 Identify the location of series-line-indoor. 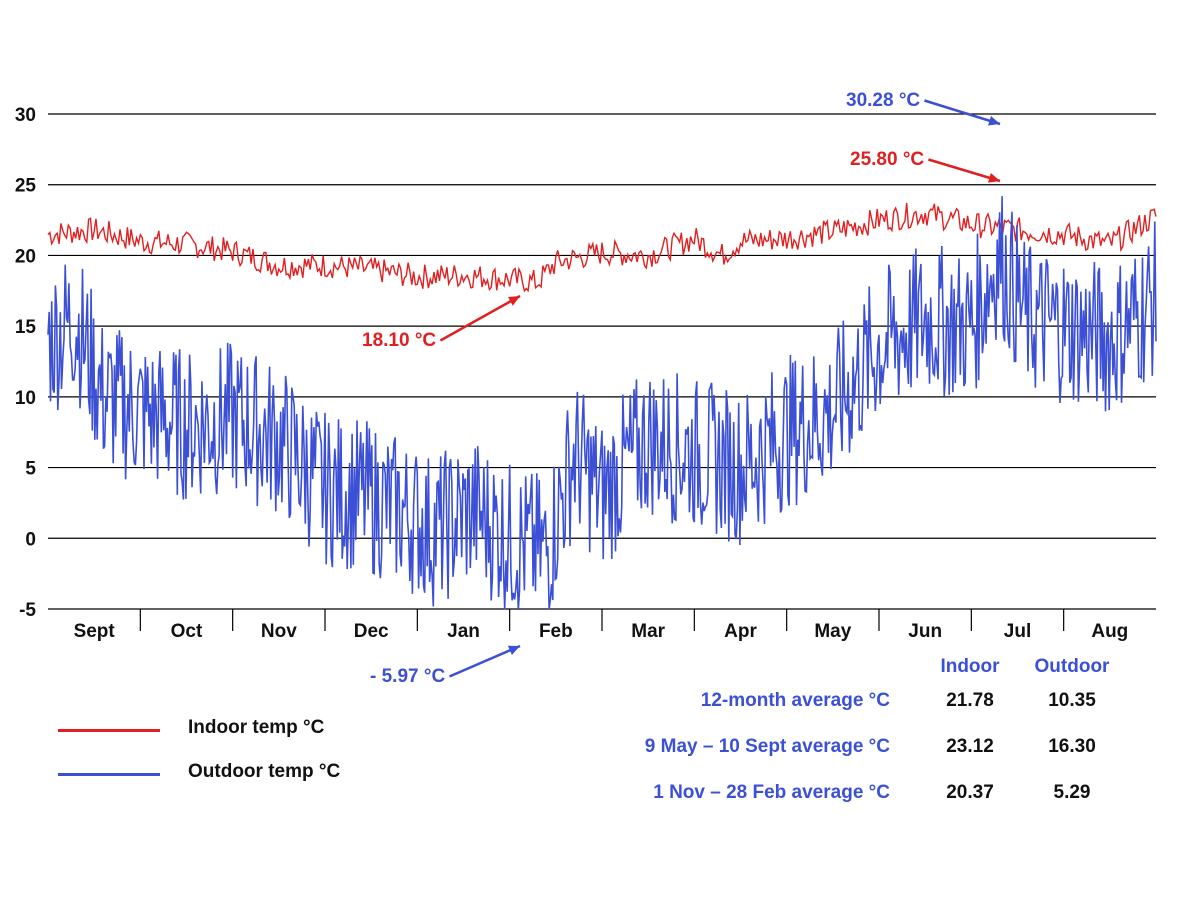
(602, 248).